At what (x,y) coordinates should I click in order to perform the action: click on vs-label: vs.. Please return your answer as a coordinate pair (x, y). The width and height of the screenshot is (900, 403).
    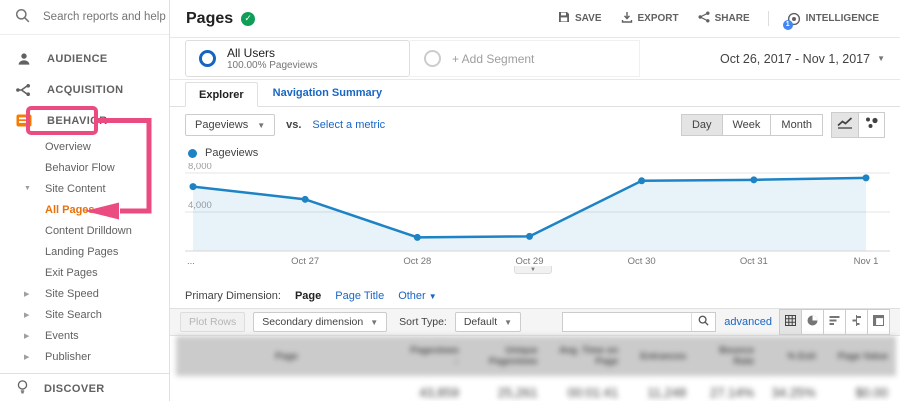
    Looking at the image, I should click on (294, 125).